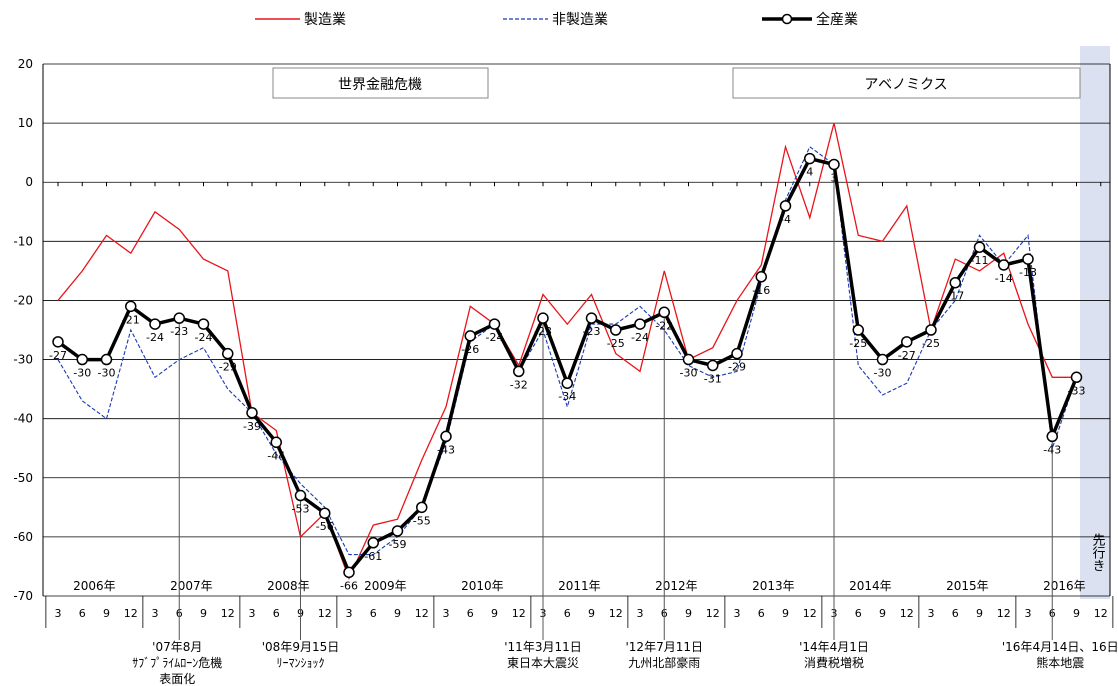 The image size is (1118, 686). I want to click on legend: 製造業 非製造業 全産業, so click(556, 19).